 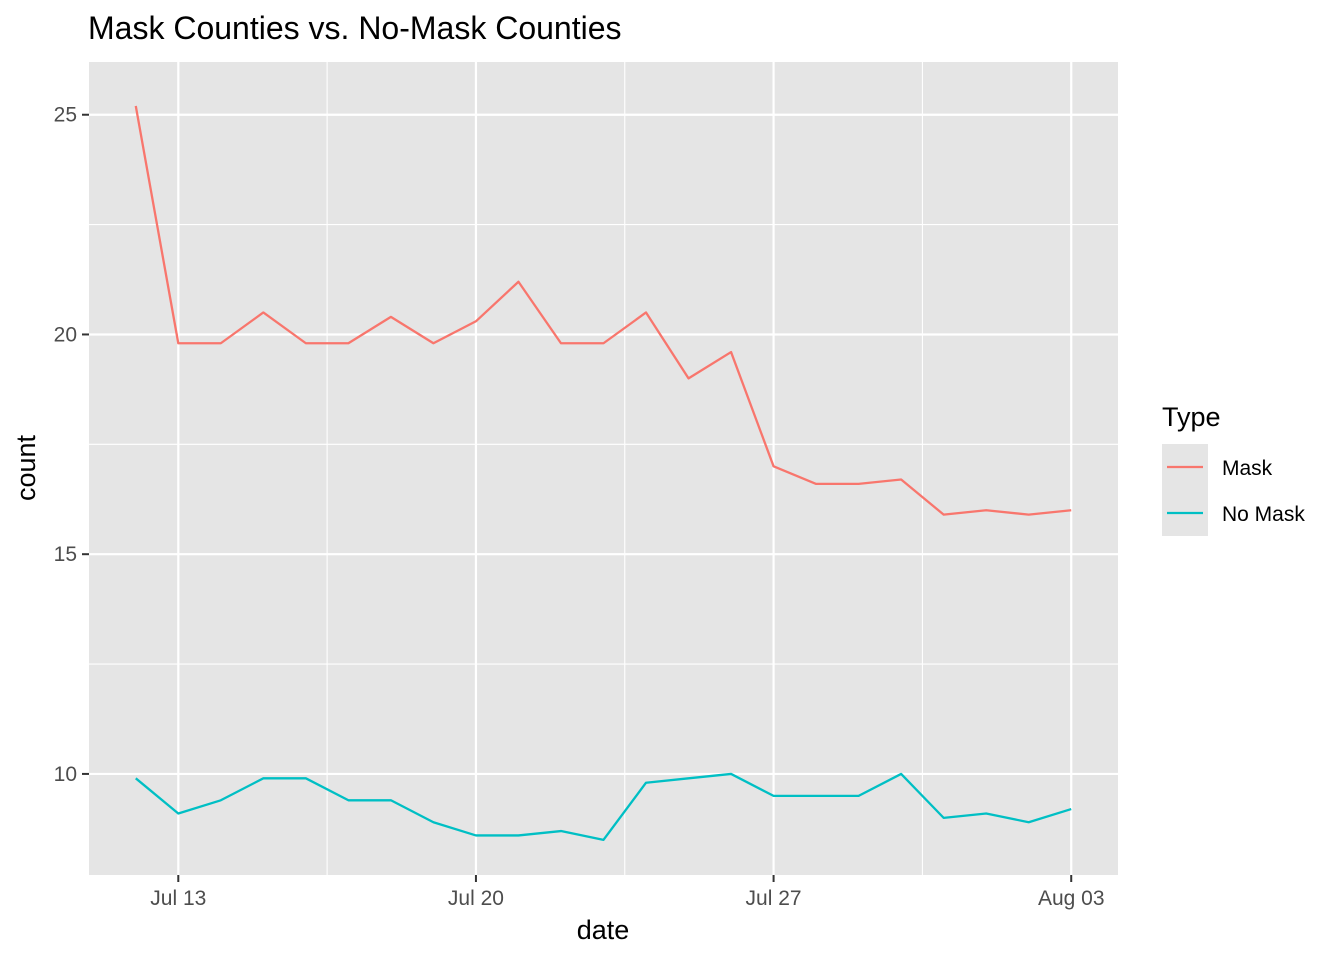 What do you see at coordinates (26, 467) in the screenshot?
I see `y-axis-title: count` at bounding box center [26, 467].